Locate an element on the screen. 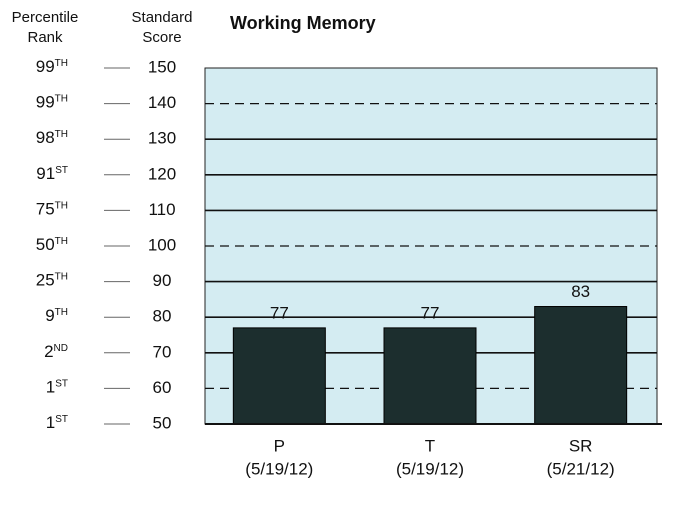 Image resolution: width=677 pixels, height=507 pixels. percentile-rank: 9TH is located at coordinates (56, 316).